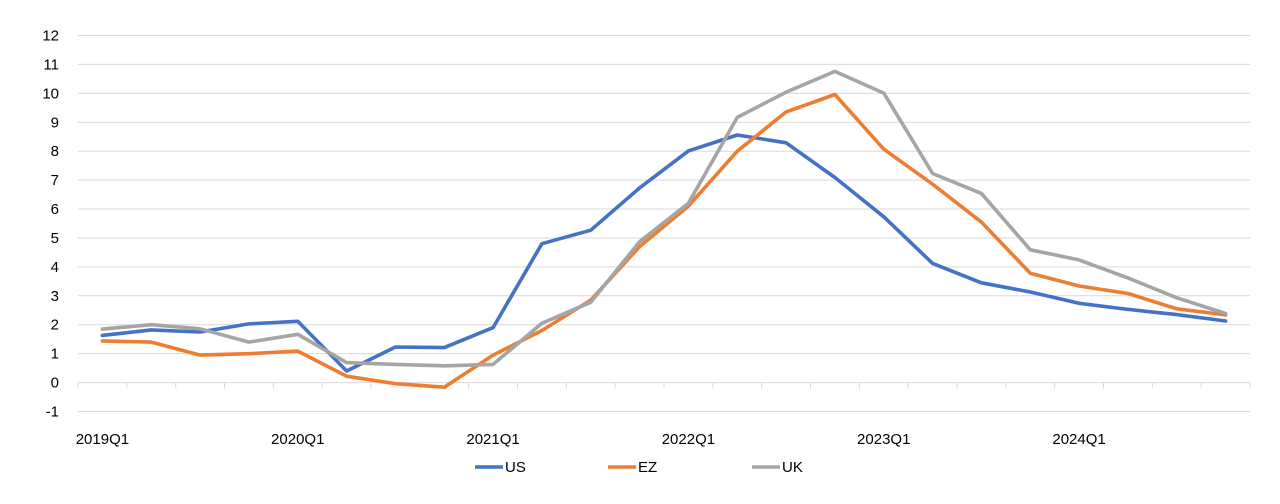  Describe the element at coordinates (50, 36) in the screenshot. I see `y-tick-label: 12` at that location.